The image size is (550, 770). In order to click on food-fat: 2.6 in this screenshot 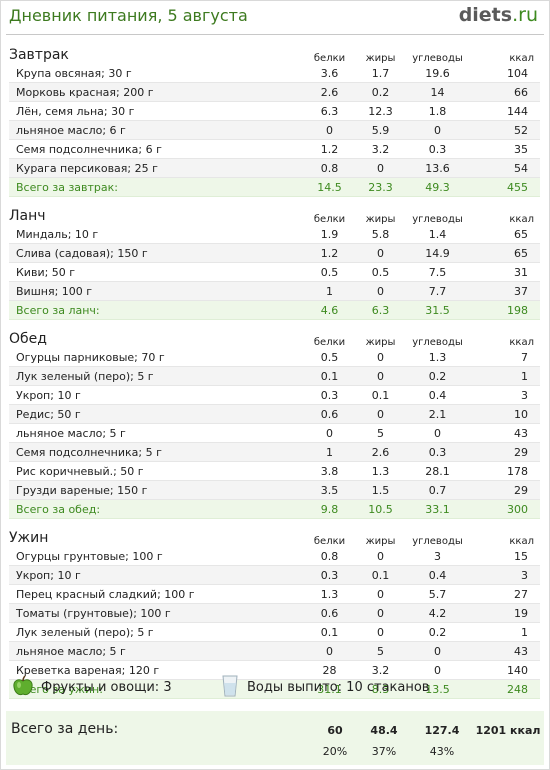, I will do `click(380, 452)`.